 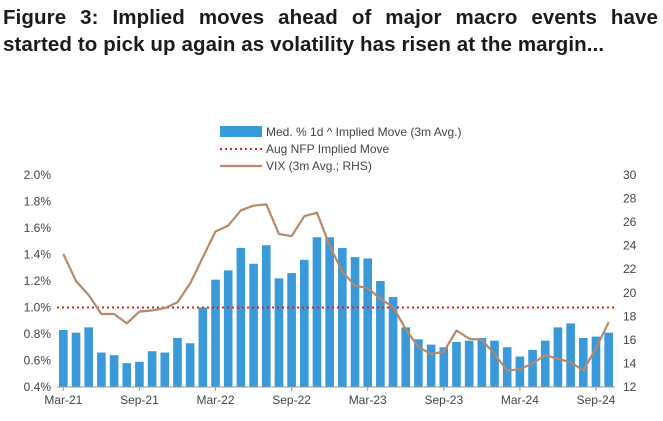 What do you see at coordinates (630, 199) in the screenshot?
I see `y-right-tick-label: 28` at bounding box center [630, 199].